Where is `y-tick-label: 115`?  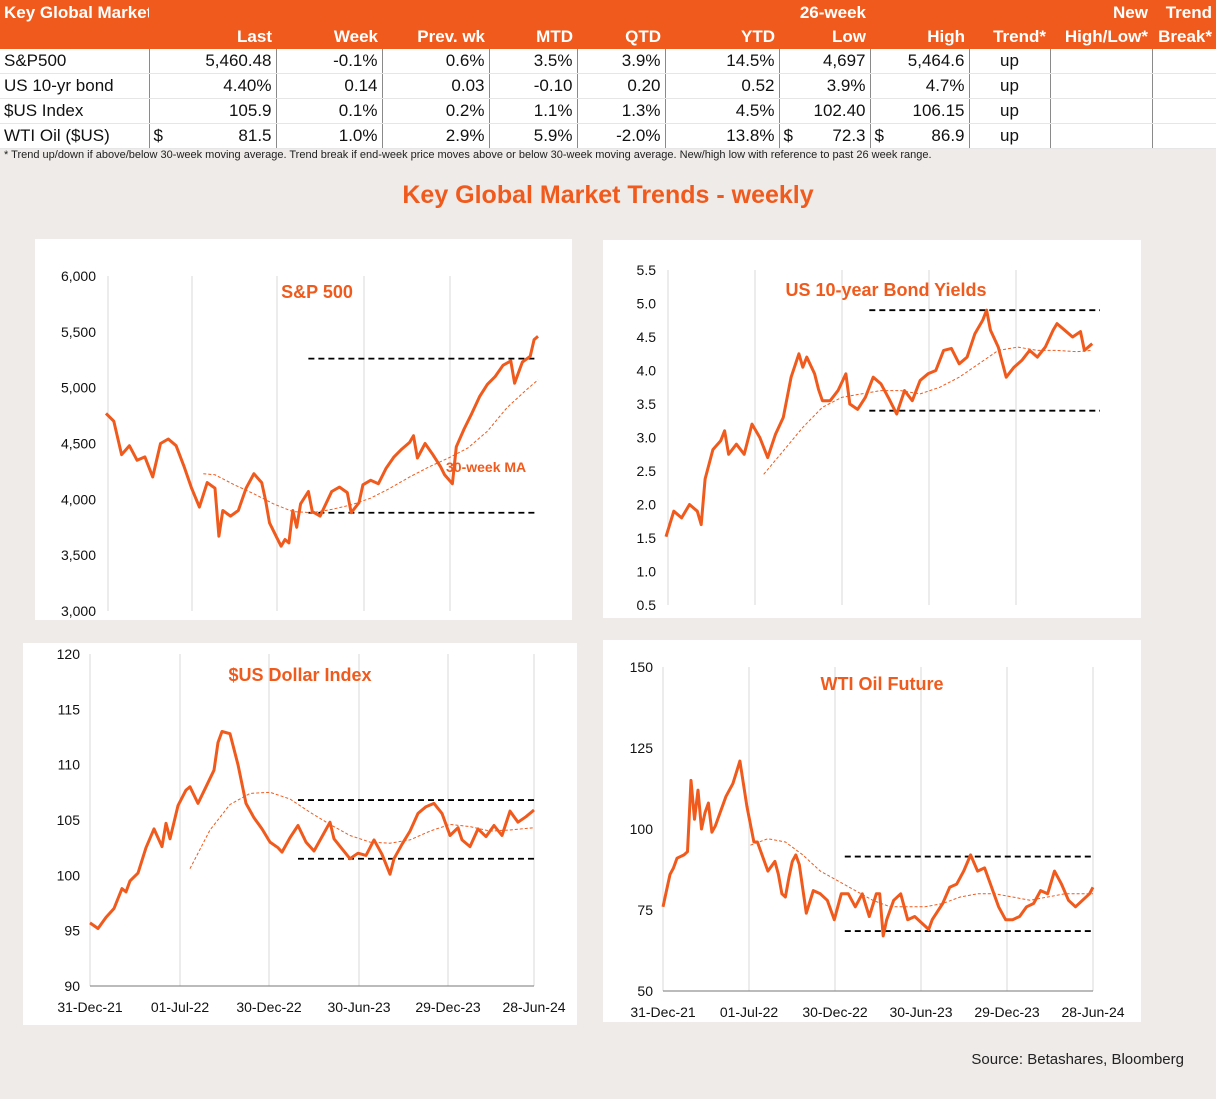
y-tick-label: 115 is located at coordinates (69, 709).